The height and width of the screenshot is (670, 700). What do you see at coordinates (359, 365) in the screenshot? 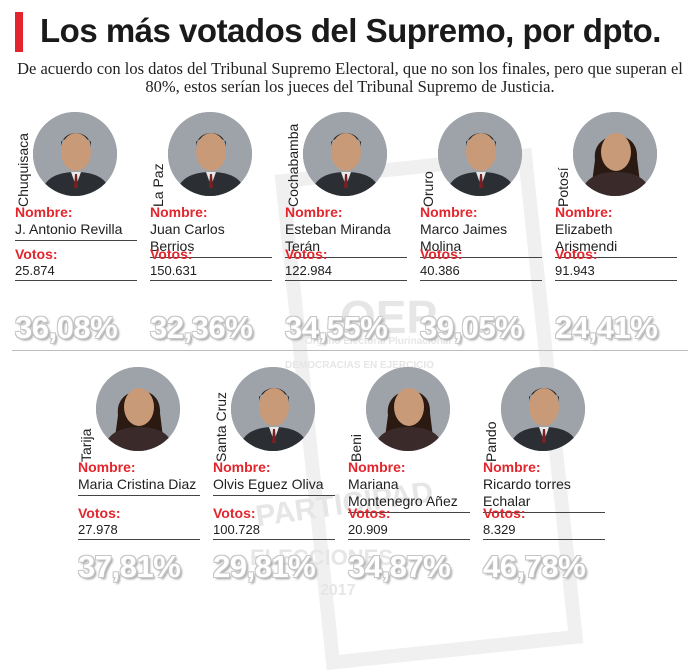
I see `watermark-line2: DEMOCRACIAS EN EJERCICIO` at bounding box center [359, 365].